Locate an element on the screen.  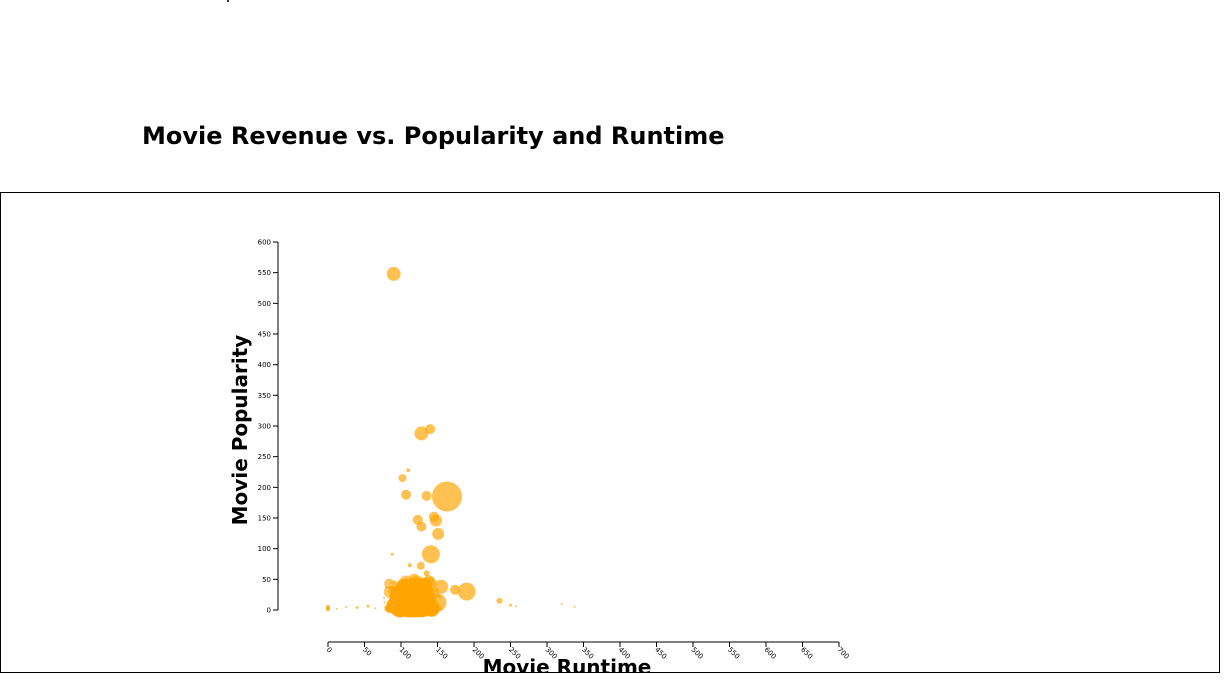
y-tick-label: 450 is located at coordinates (264, 335).